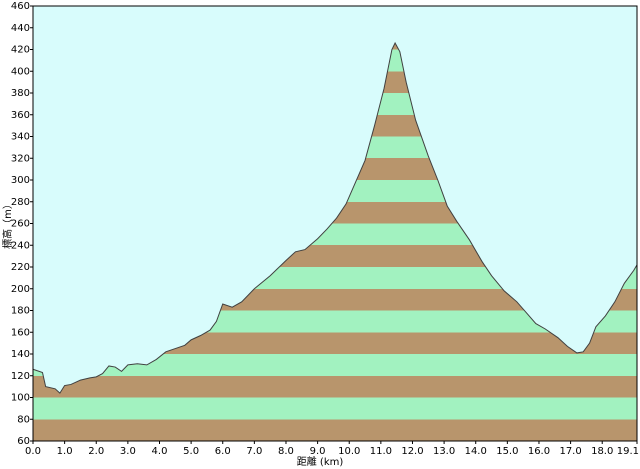  What do you see at coordinates (96, 451) in the screenshot?
I see `x-tick-label: 2.0` at bounding box center [96, 451].